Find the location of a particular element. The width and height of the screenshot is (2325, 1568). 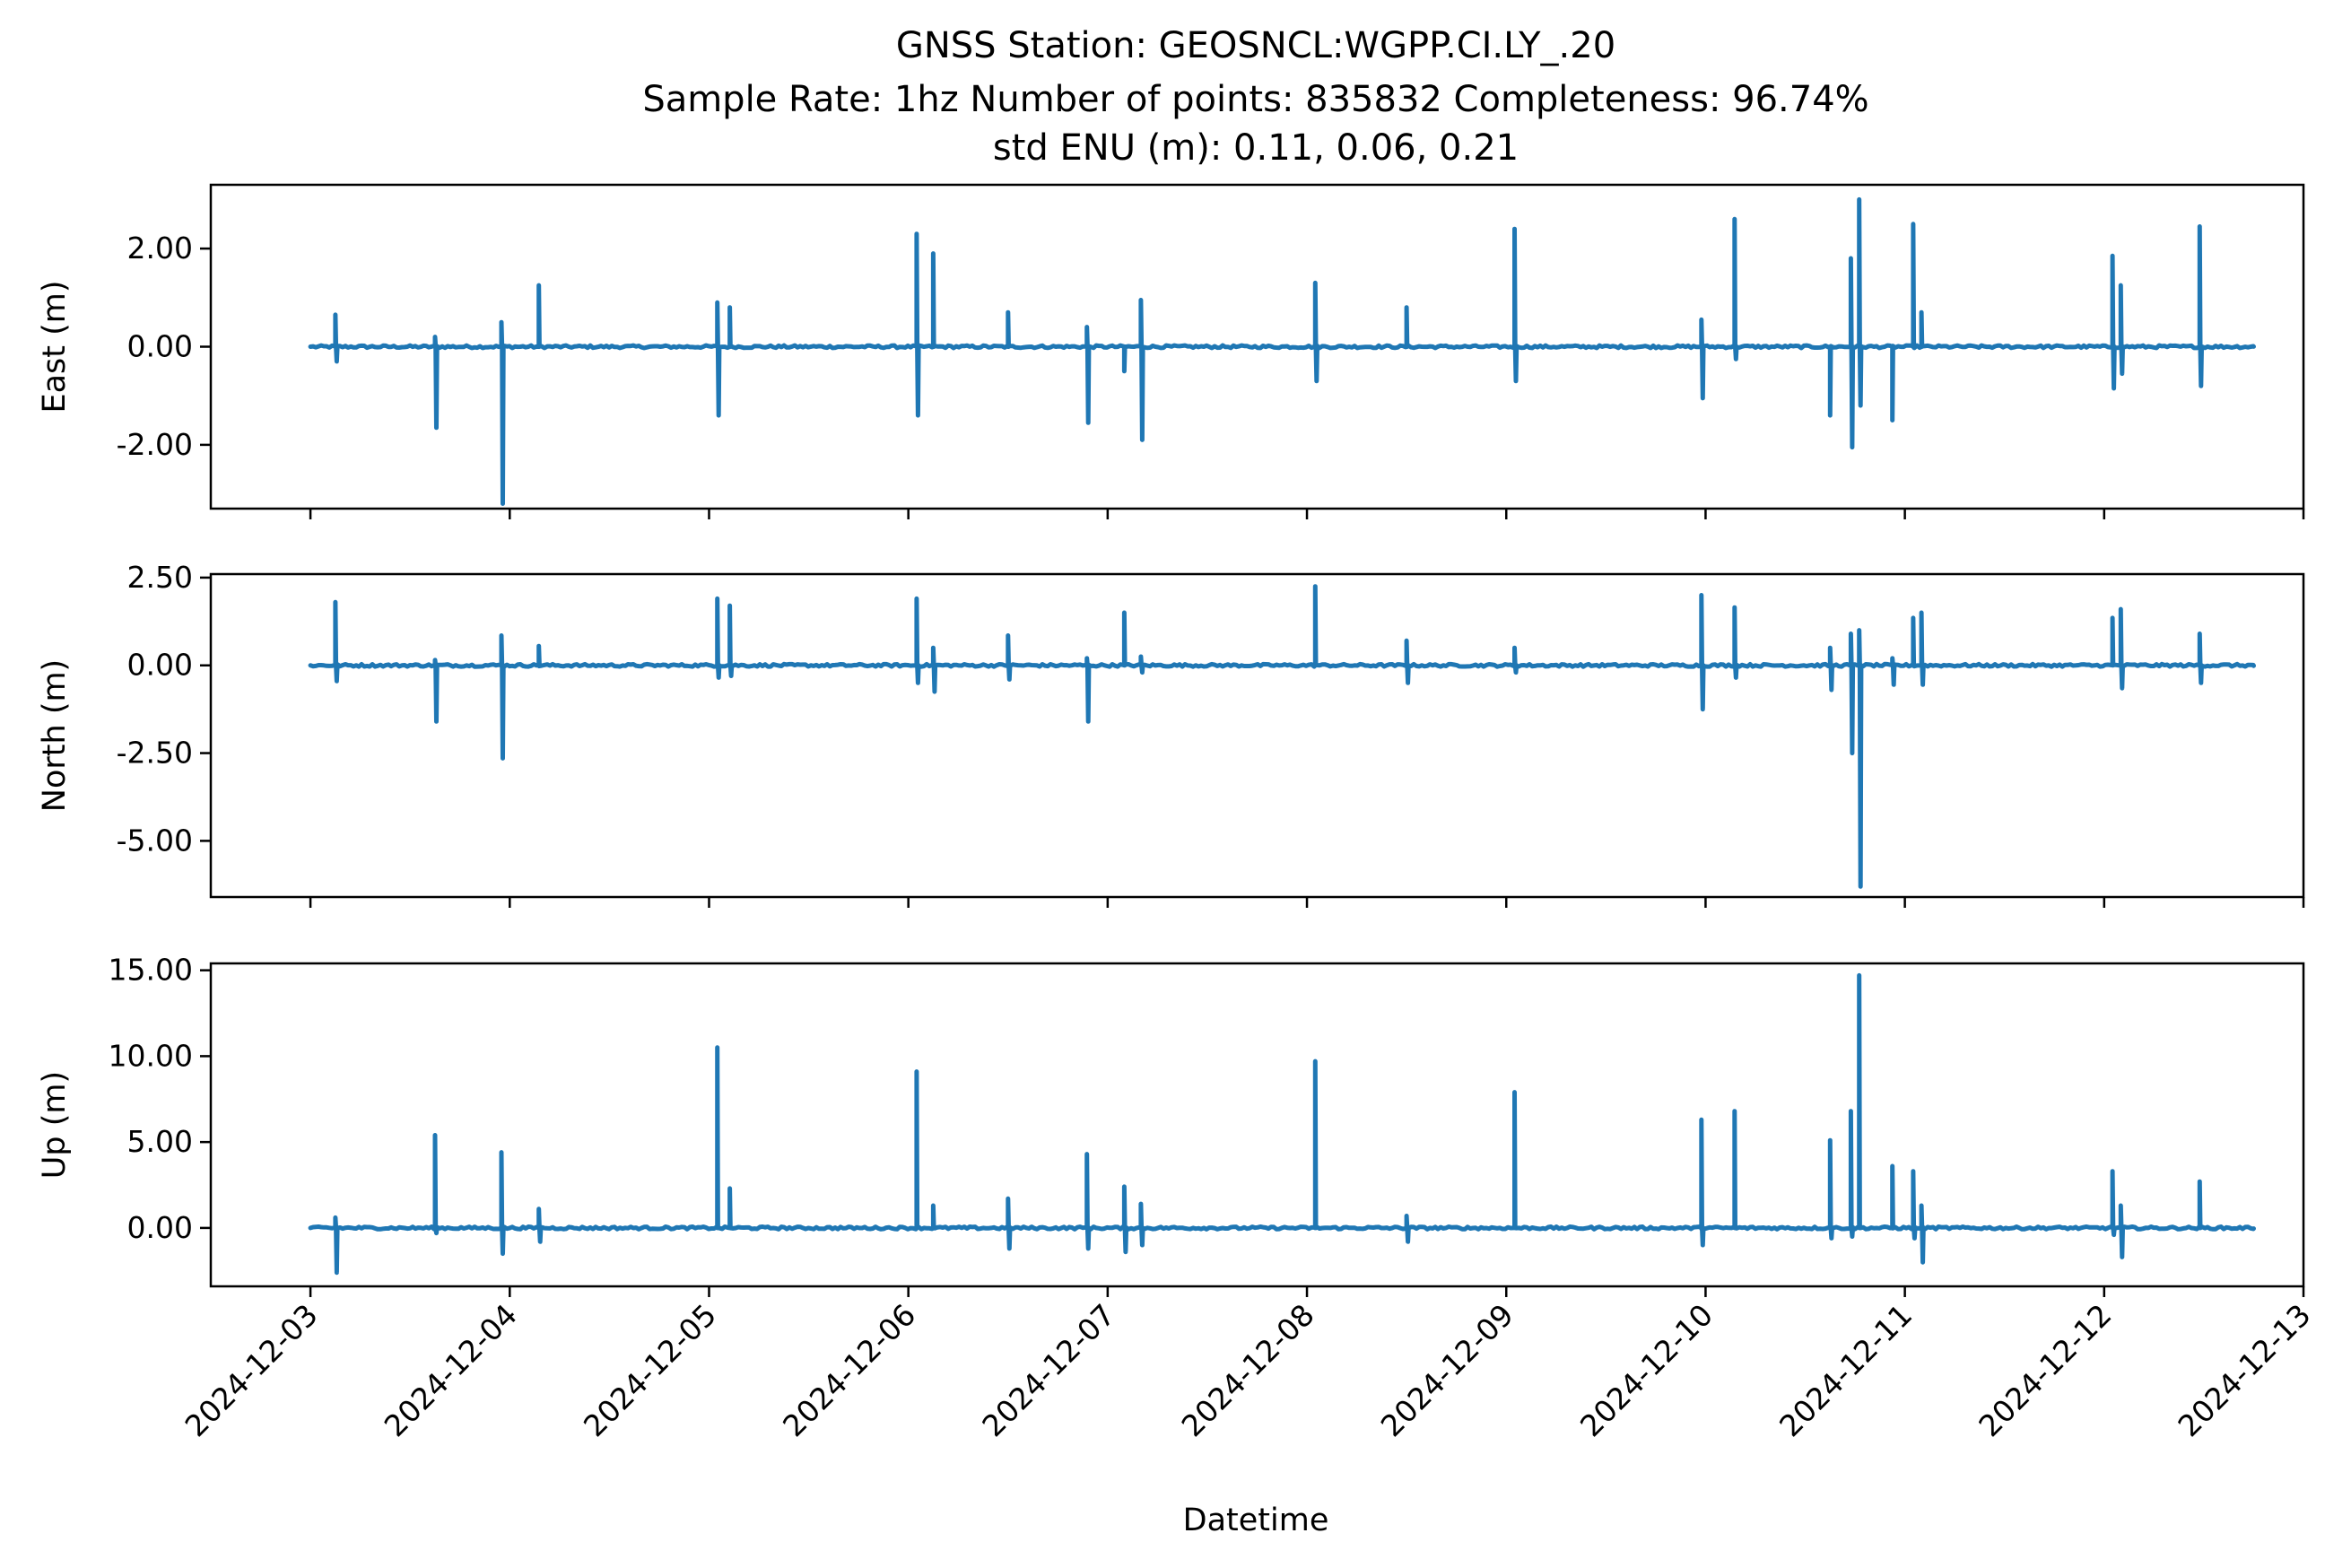

north-y-tick-label: 2.50 is located at coordinates (160, 577).